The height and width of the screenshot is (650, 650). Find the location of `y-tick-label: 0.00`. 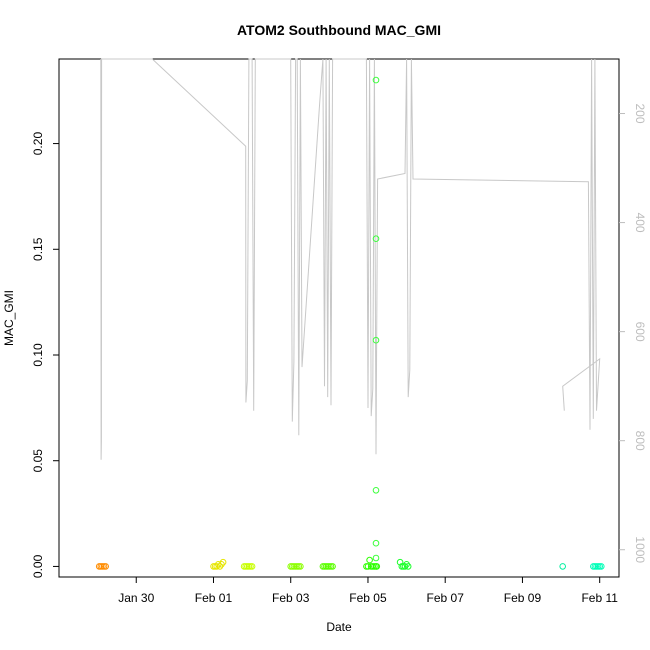

y-tick-label: 0.00 is located at coordinates (38, 566).